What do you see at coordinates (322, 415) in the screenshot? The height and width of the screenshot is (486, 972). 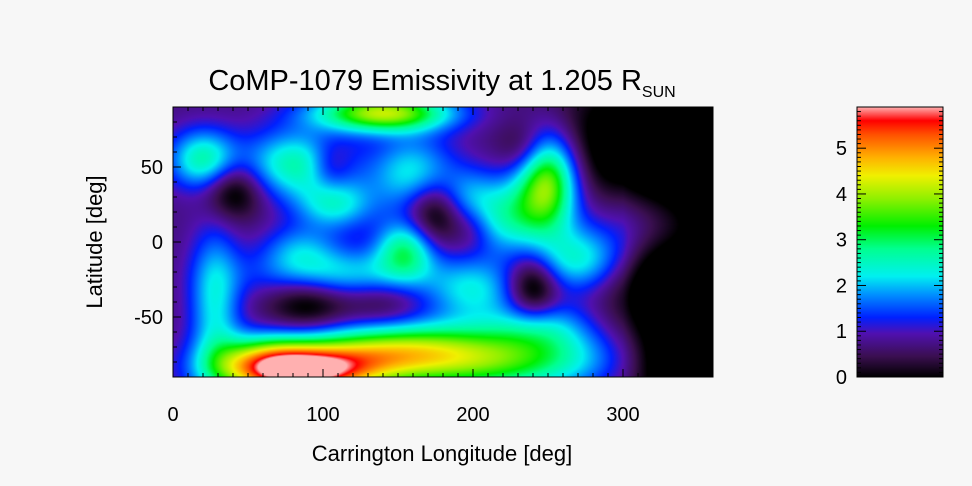 I see `x-tick-label: 100` at bounding box center [322, 415].